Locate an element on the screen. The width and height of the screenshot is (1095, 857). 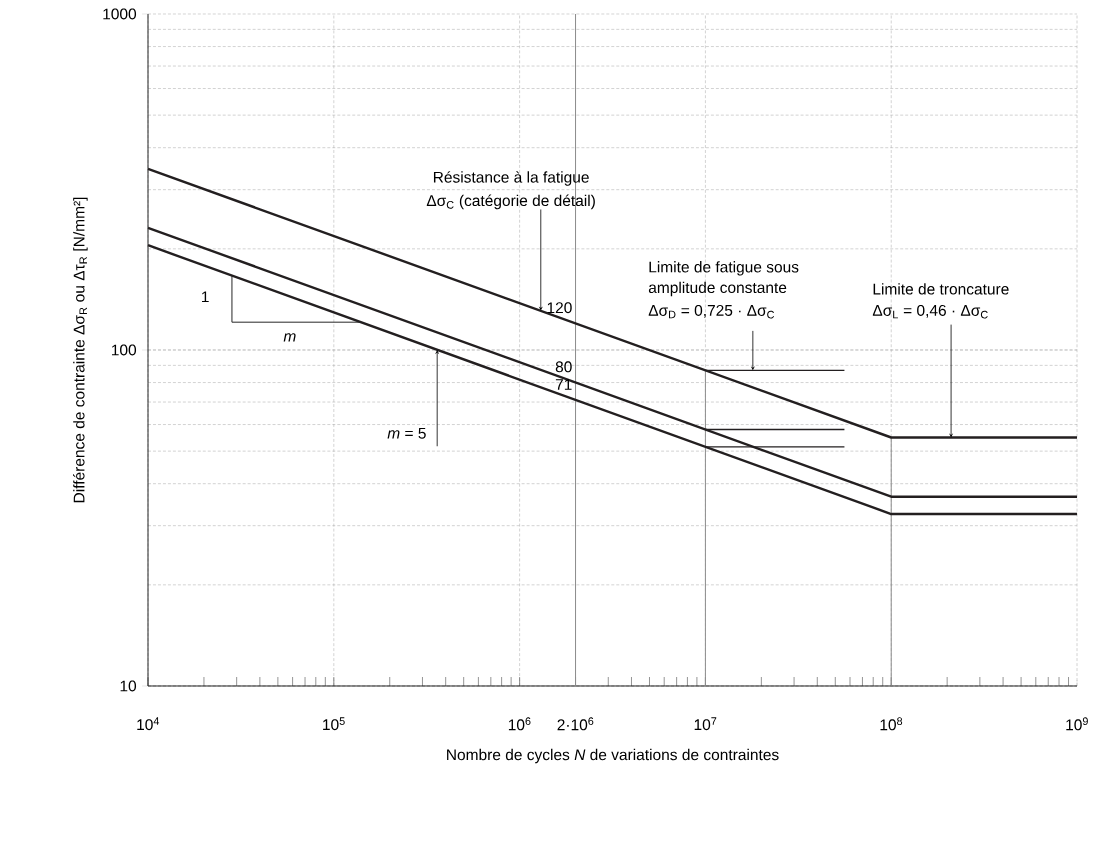
x-tick-label: 10$^{4}$ is located at coordinates (148, 724).